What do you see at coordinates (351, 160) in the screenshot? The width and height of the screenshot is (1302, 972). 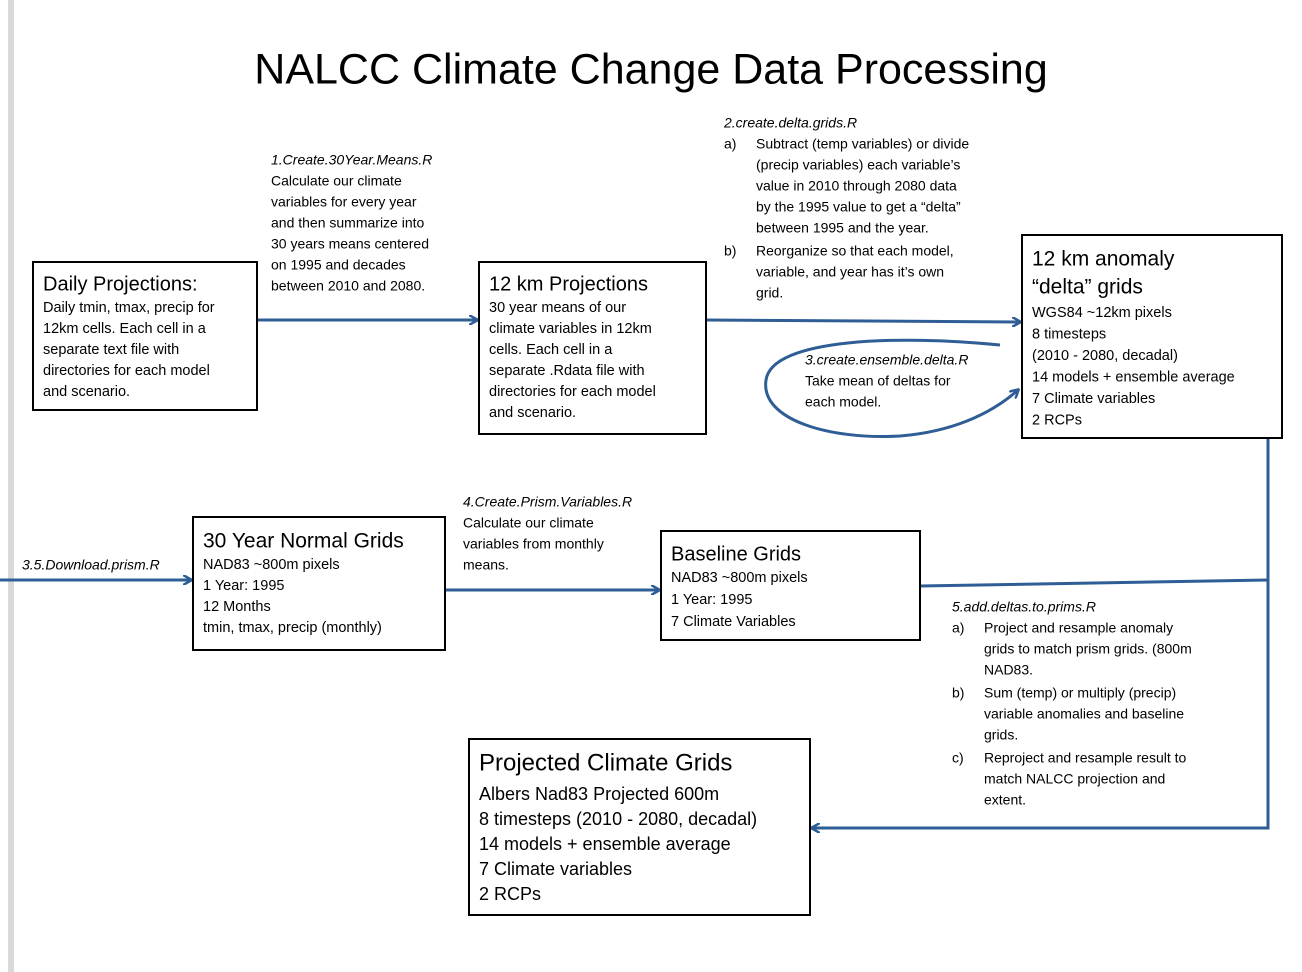 I see `step-script: 1.Create.30Year.Means.R` at bounding box center [351, 160].